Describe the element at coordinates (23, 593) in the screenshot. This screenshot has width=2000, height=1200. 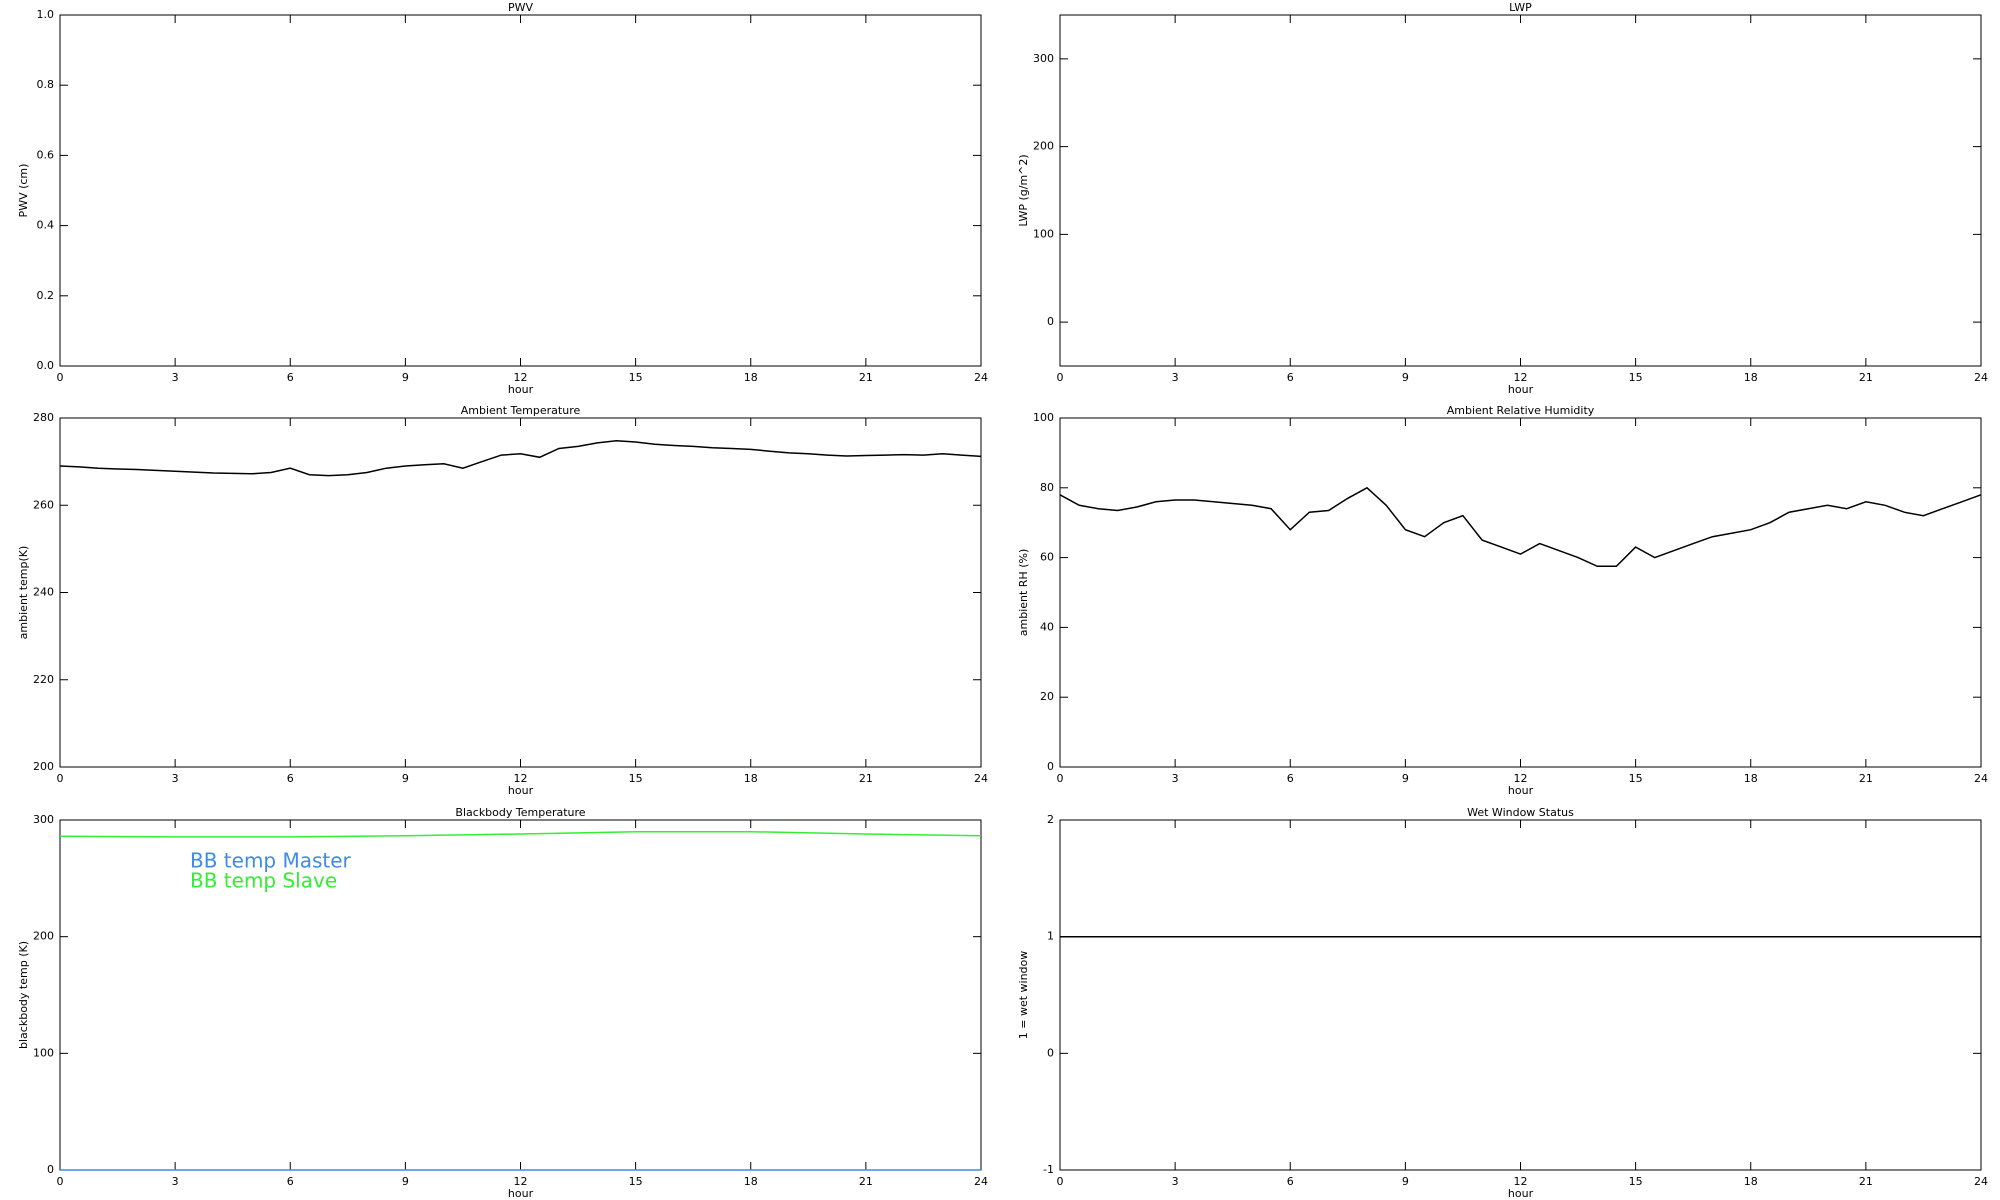
I see `y-axis-label: ambient temp(K)` at that location.